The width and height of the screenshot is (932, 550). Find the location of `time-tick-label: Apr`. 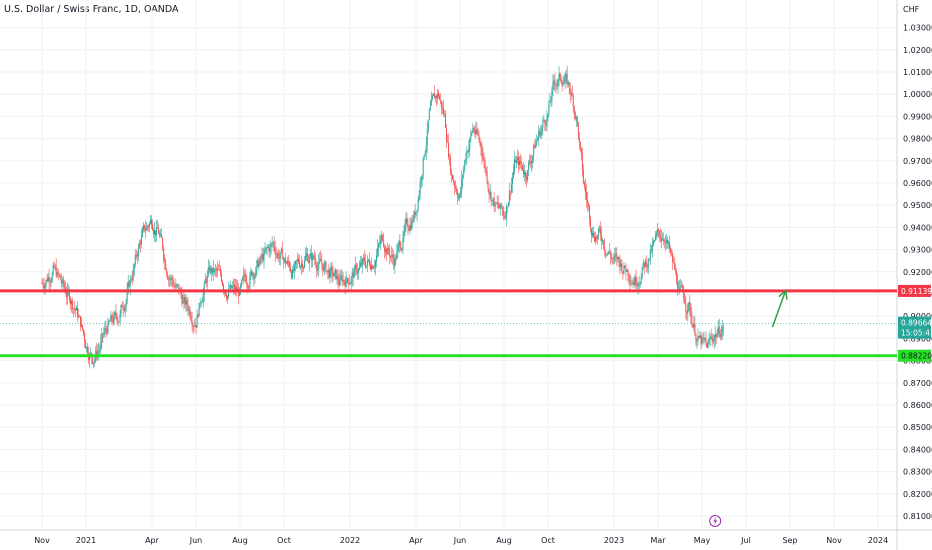

time-tick-label: Apr is located at coordinates (152, 540).